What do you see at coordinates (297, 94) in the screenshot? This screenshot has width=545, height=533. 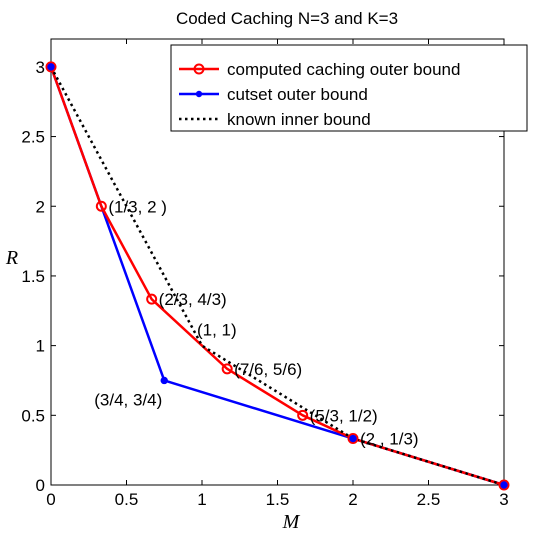 I see `legend-label-2: cutset outer bound` at bounding box center [297, 94].